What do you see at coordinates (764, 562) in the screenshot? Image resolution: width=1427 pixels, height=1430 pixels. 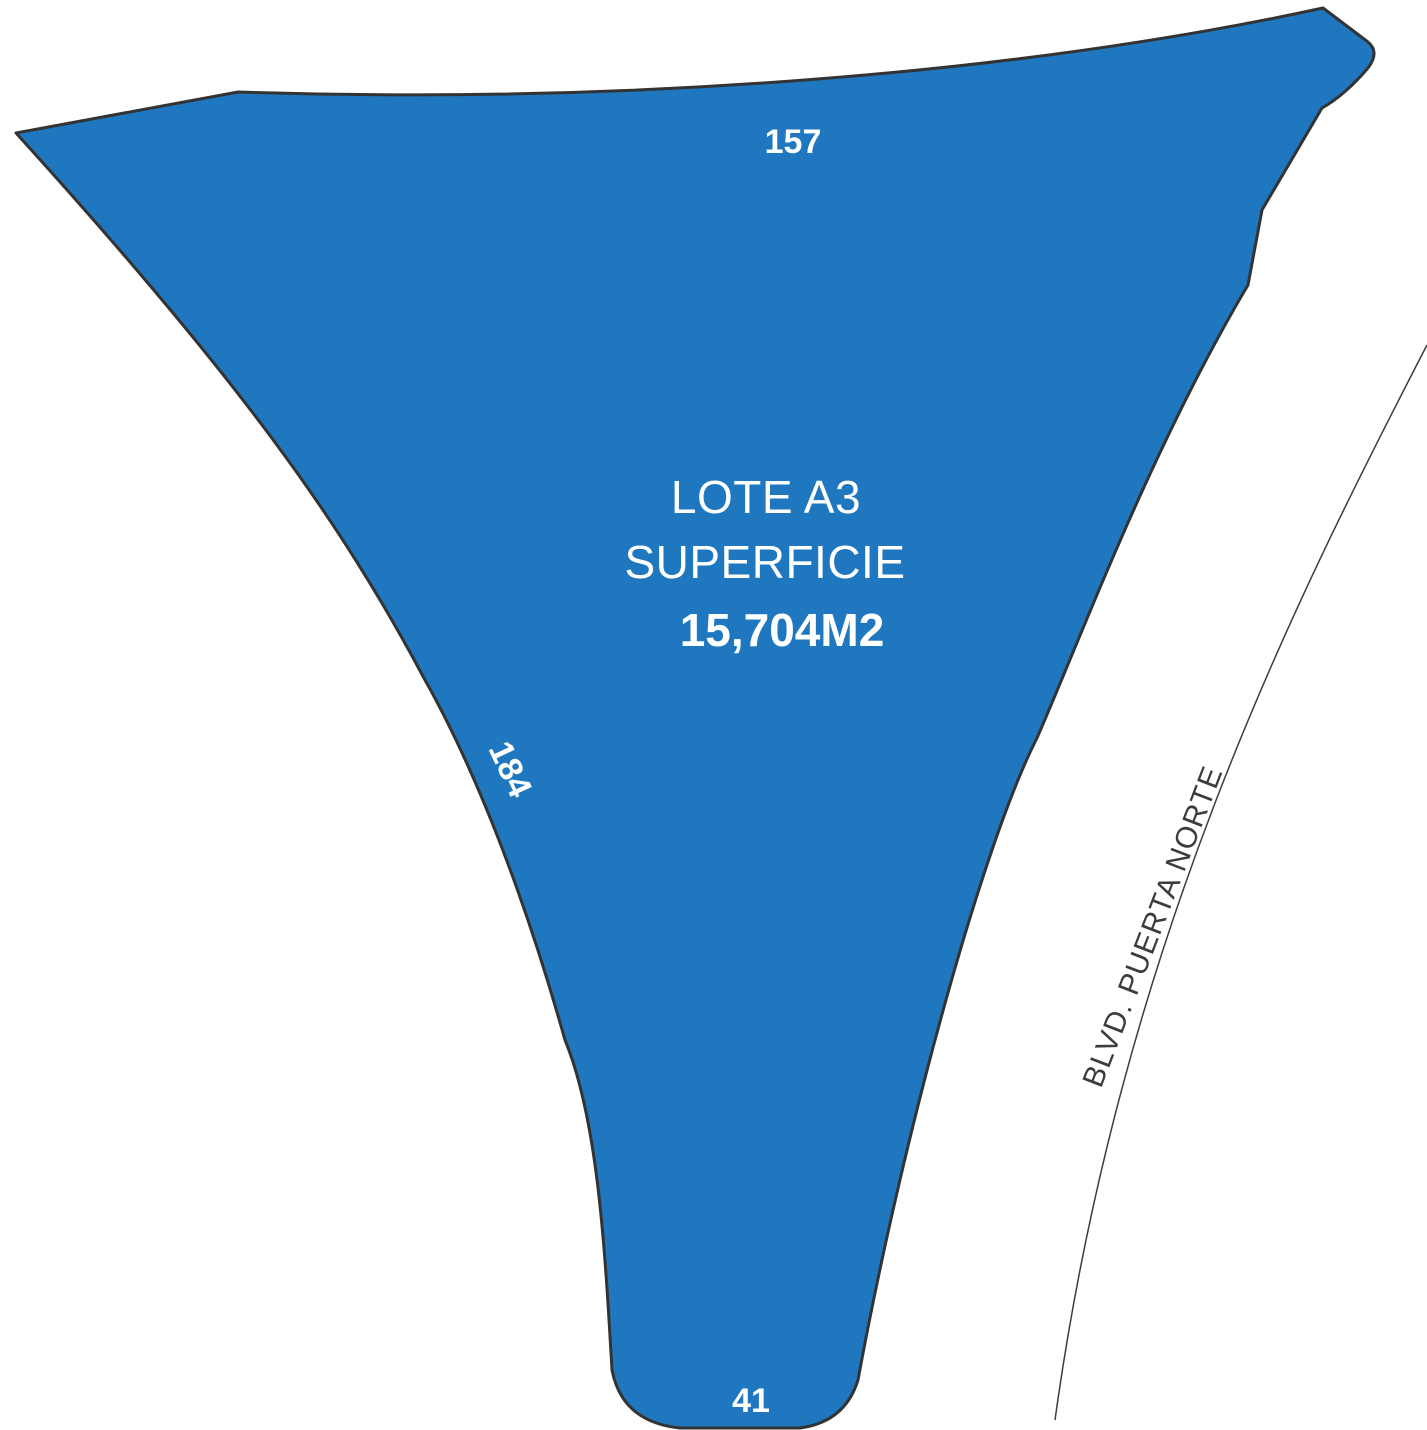 I see `lot-area-label: SUPERFICIE` at bounding box center [764, 562].